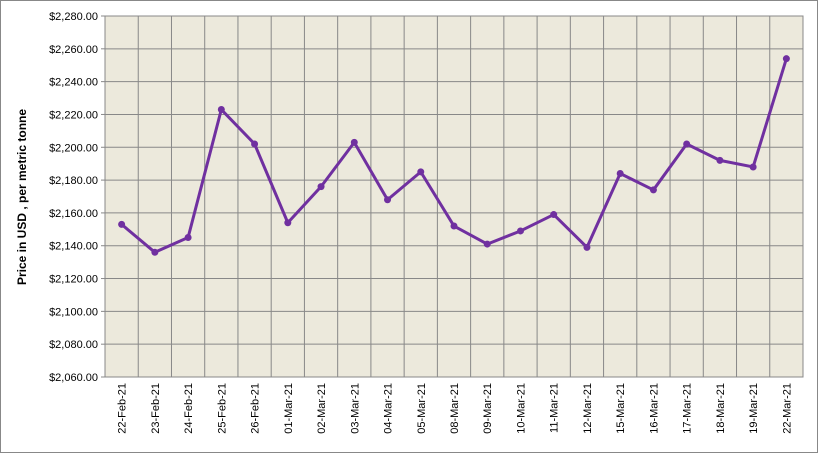 The width and height of the screenshot is (818, 458). What do you see at coordinates (73, 17) in the screenshot?
I see `y-tick-label: $2,280.00` at bounding box center [73, 17].